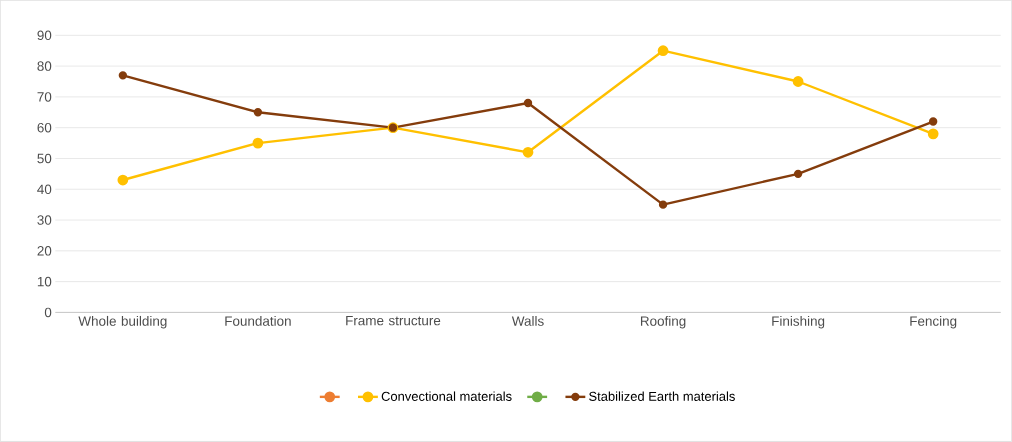  Describe the element at coordinates (44, 251) in the screenshot. I see `y-tick-label: 20` at that location.